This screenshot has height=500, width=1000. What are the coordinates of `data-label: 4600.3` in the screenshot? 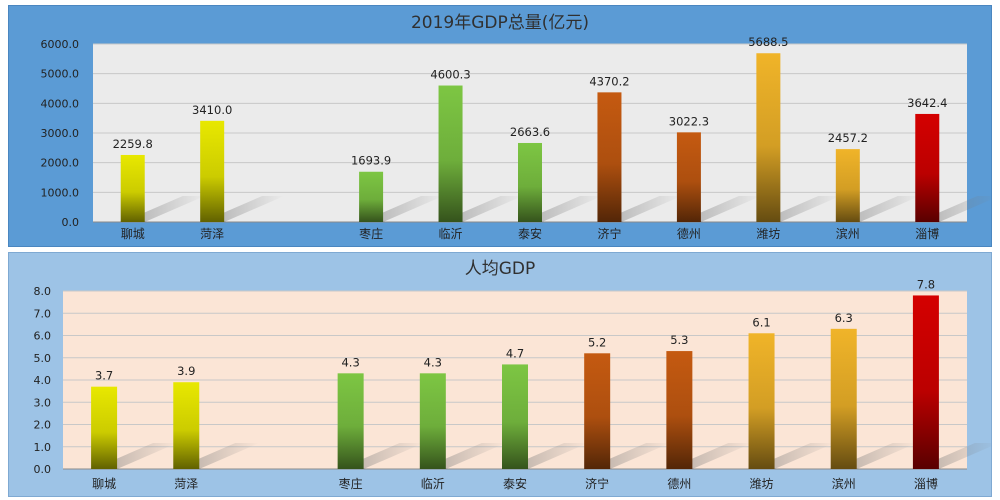 It's located at (450, 75).